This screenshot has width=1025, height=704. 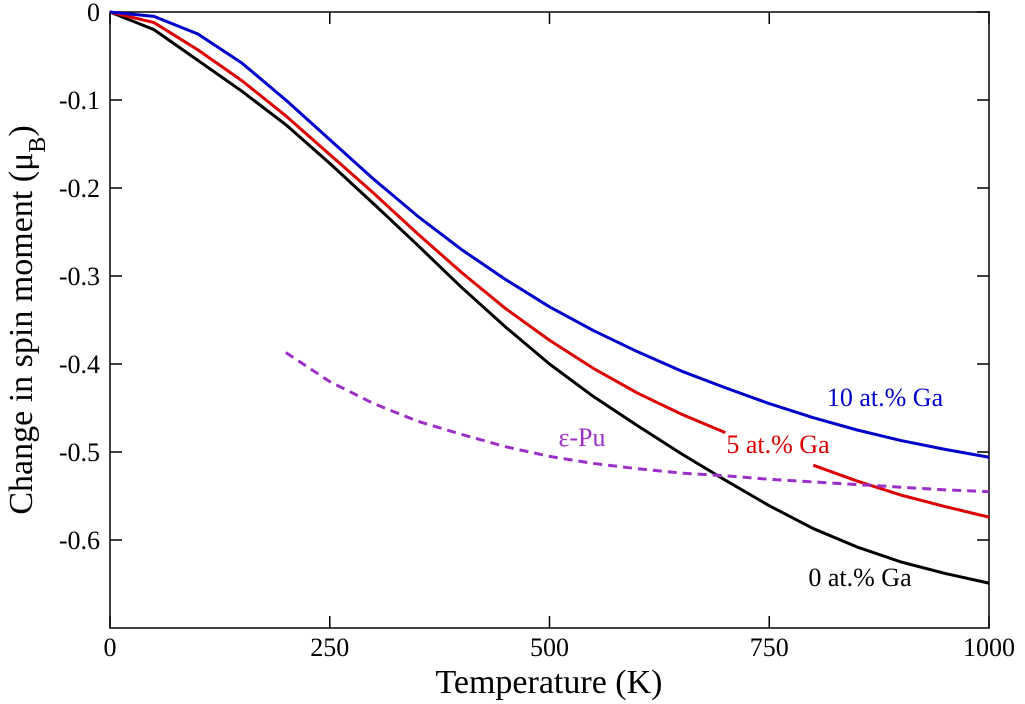 I want to click on y-axis-title-main: Change in spin moment (μ, so click(x=21, y=334).